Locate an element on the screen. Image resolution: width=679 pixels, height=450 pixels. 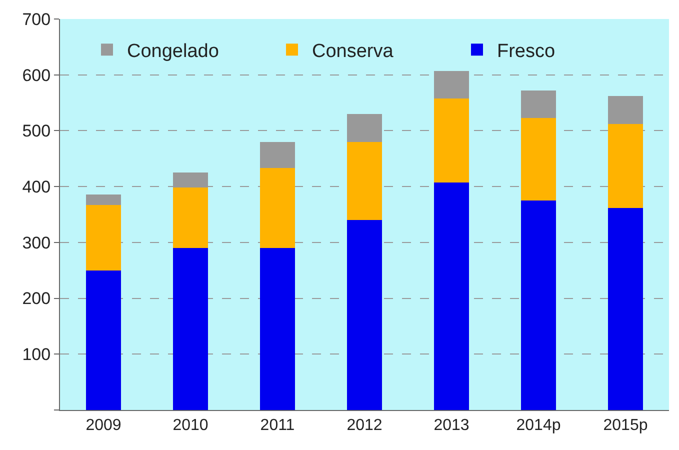
y-tick-label: 100 is located at coordinates (36, 354).